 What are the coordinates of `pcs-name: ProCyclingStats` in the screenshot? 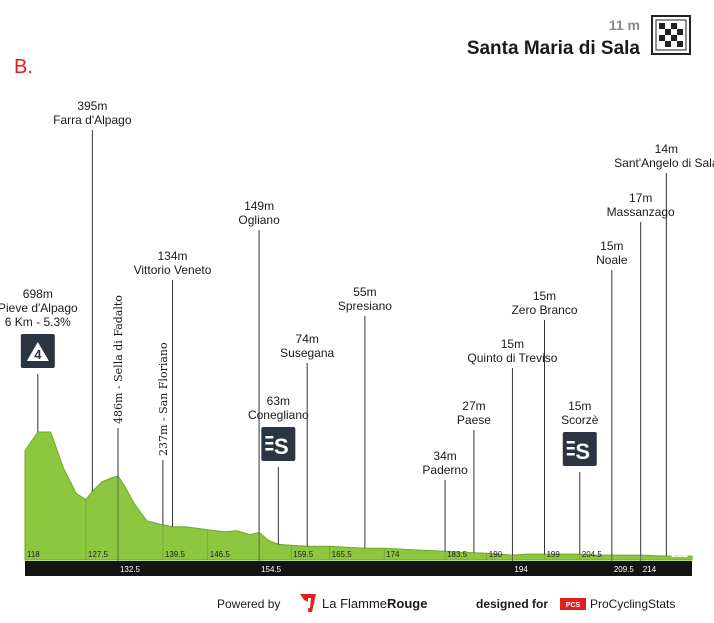 It's located at (632, 604).